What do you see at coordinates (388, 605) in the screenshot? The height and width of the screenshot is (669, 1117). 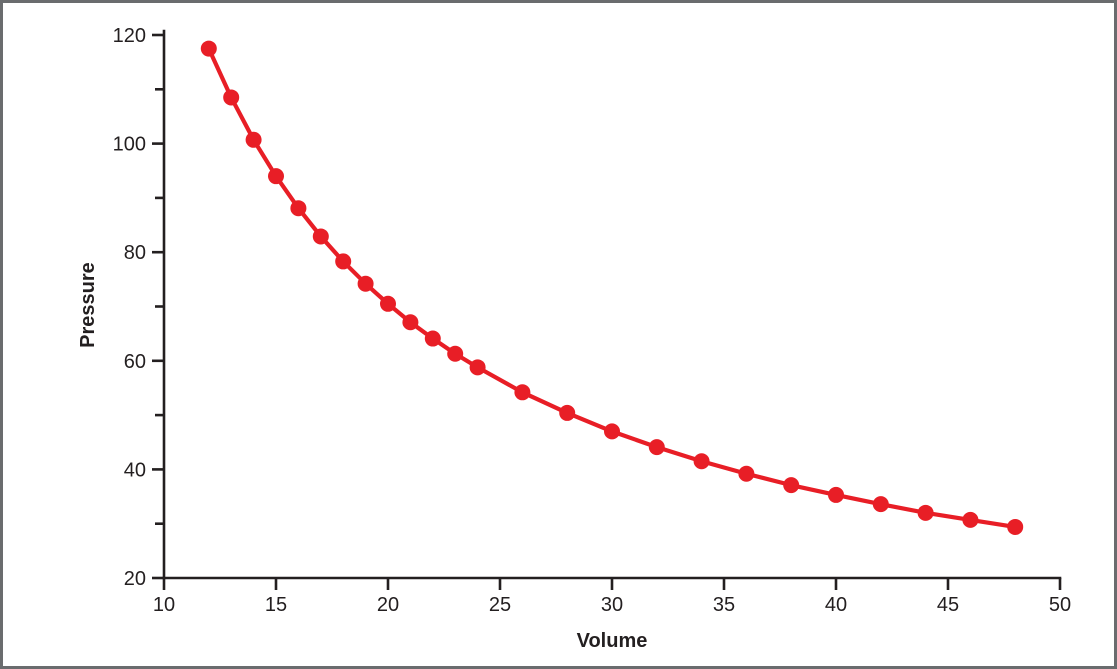 I see `x-tick-label: 20` at bounding box center [388, 605].